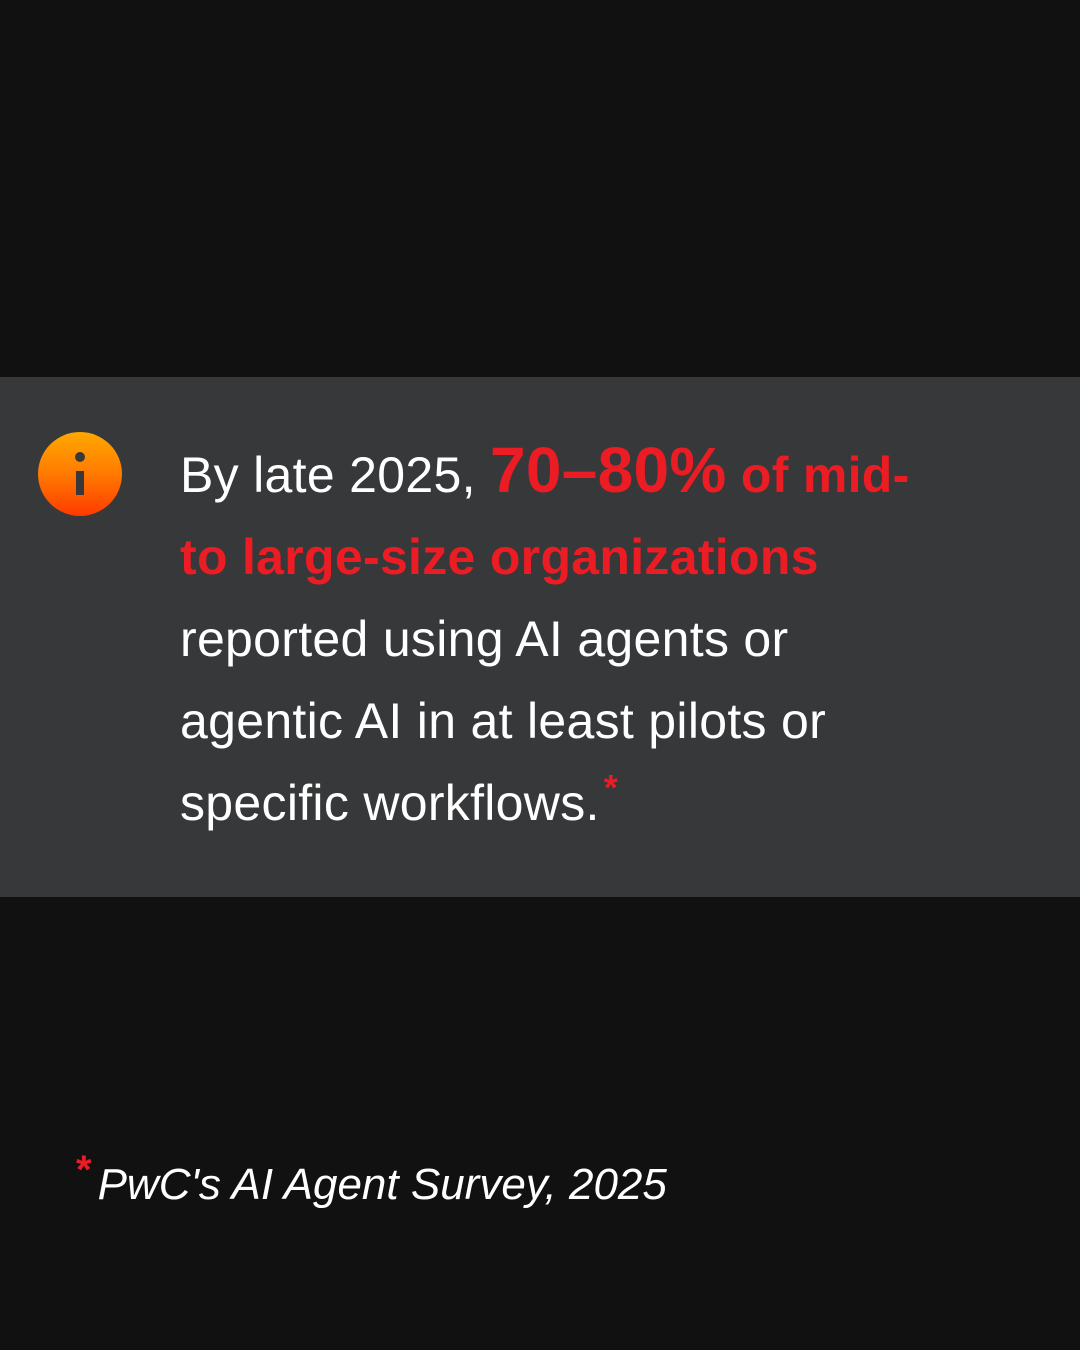  I want to click on highlight-text-1: of mid-, so click(818, 475).